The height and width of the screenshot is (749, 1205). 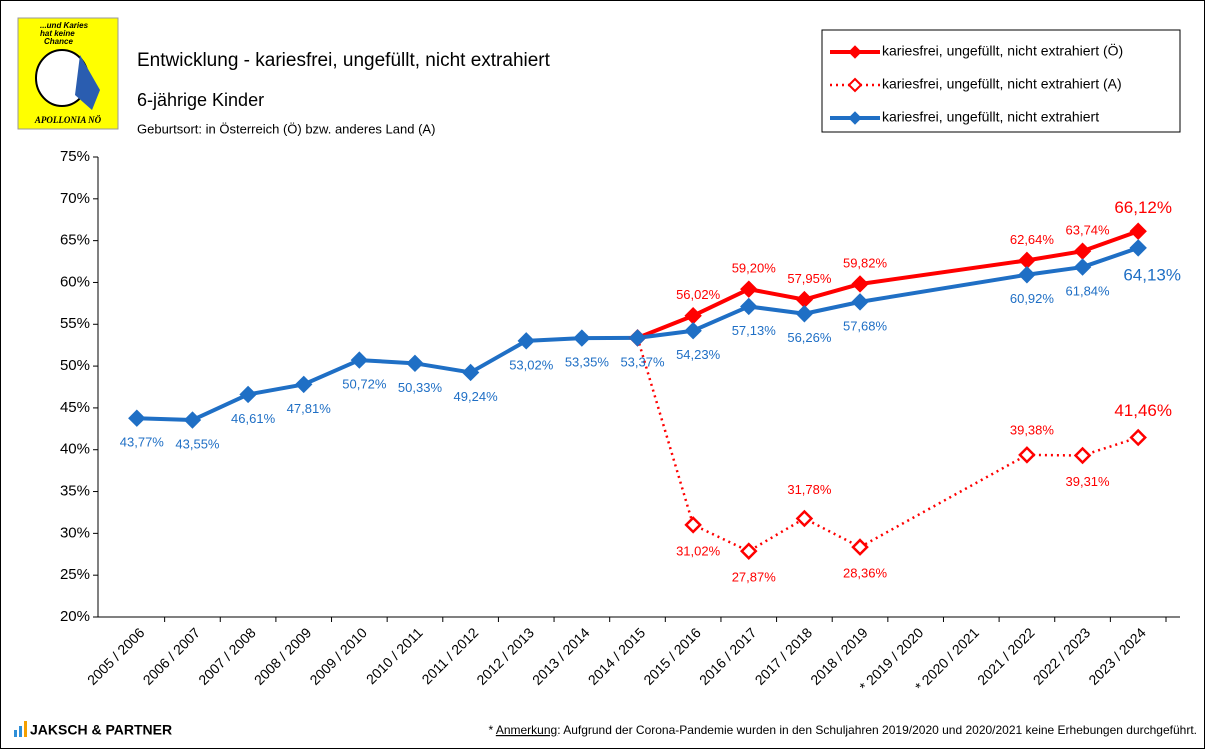 What do you see at coordinates (75, 281) in the screenshot?
I see `y-tick-label: 60%` at bounding box center [75, 281].